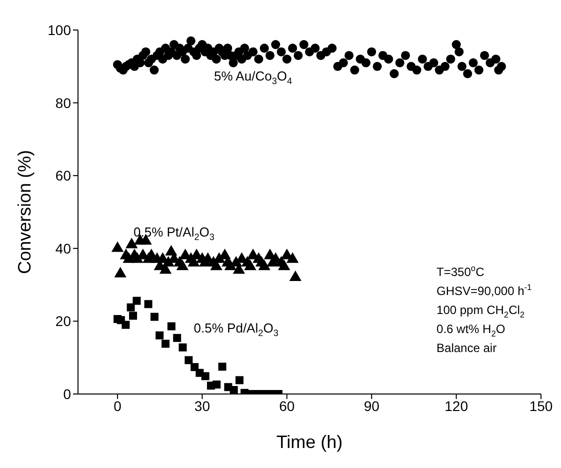  What do you see at coordinates (236, 329) in the screenshot?
I see `series-label: 0.5% Pd/Al$_{2}$O$_{3}$` at bounding box center [236, 329].